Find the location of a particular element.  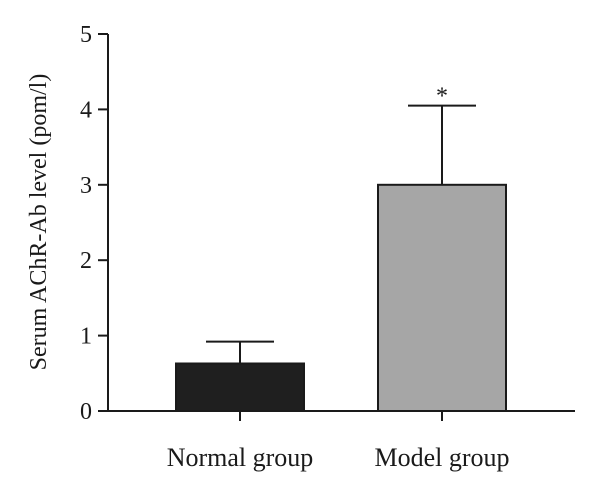

y-axis-label: Serum AChR-Ab level (pom/l) is located at coordinates (39, 222).